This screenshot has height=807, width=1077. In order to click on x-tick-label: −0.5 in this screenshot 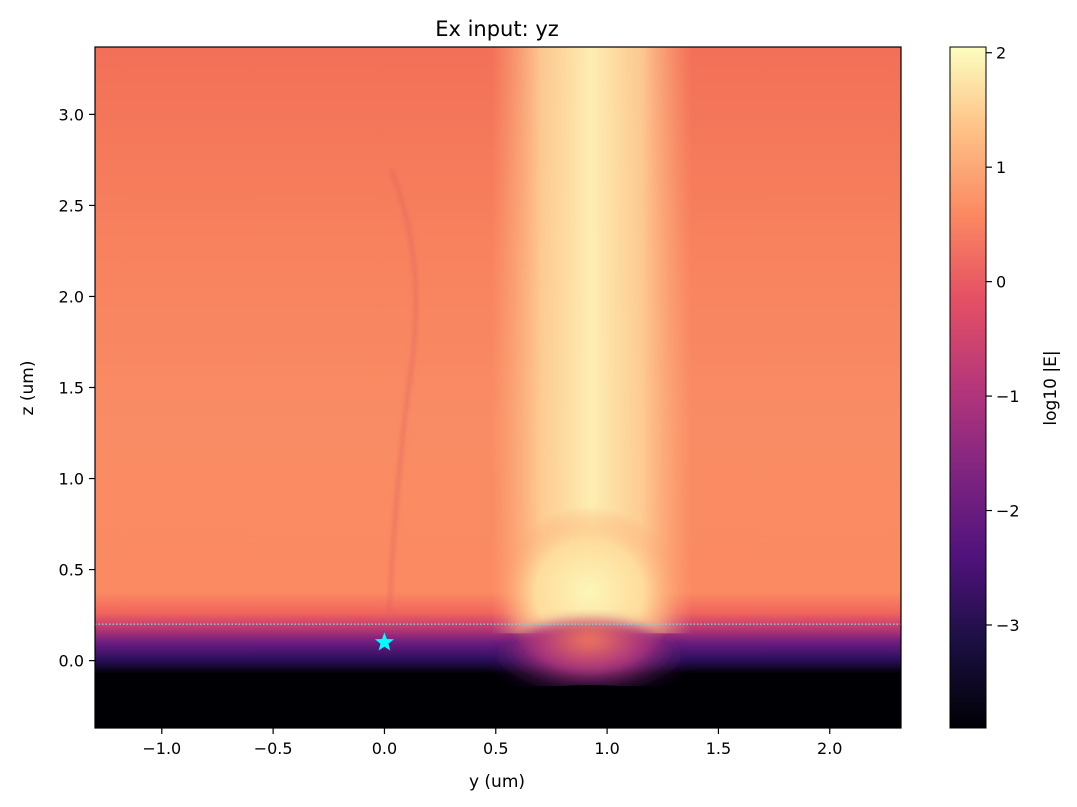, I will do `click(273, 748)`.